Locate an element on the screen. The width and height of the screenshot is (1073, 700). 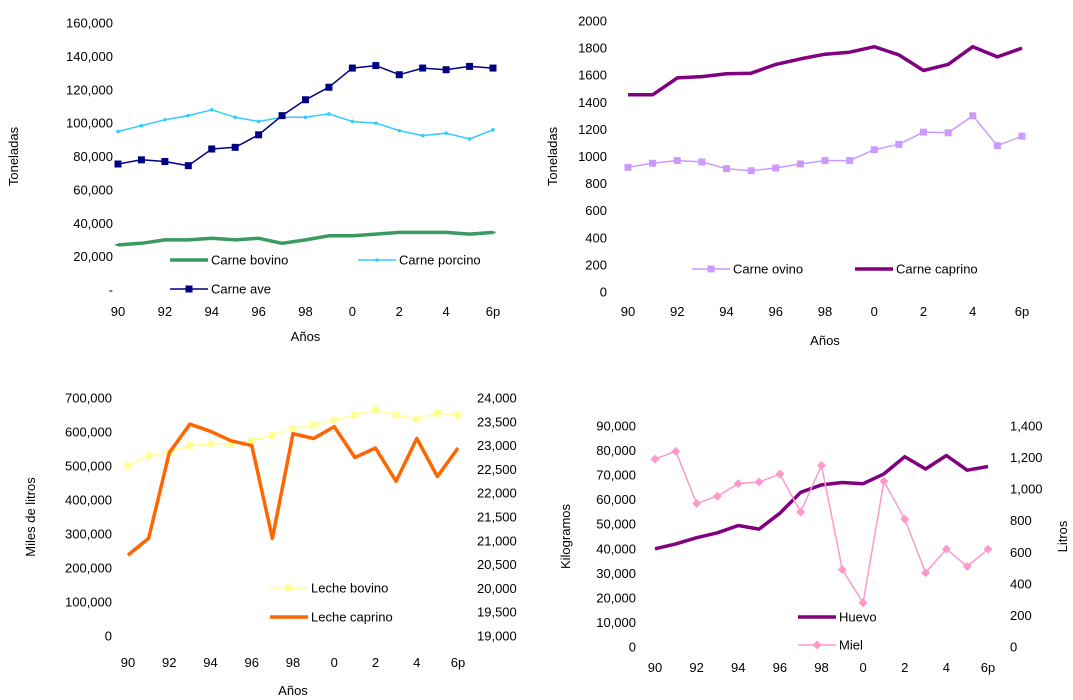
x-axis-title: Años is located at coordinates (825, 340).